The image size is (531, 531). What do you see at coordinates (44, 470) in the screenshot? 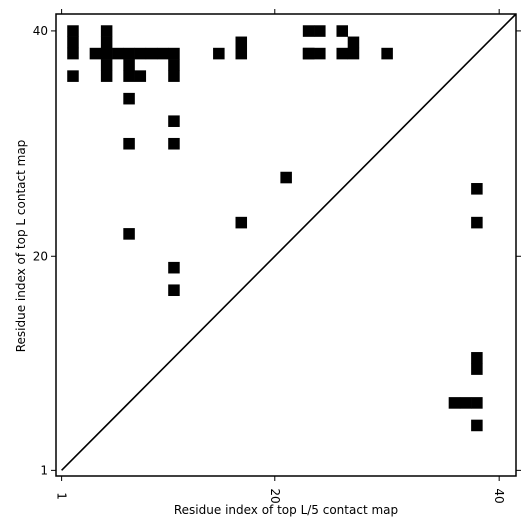
I see `y-tick-label: 1` at bounding box center [44, 470].